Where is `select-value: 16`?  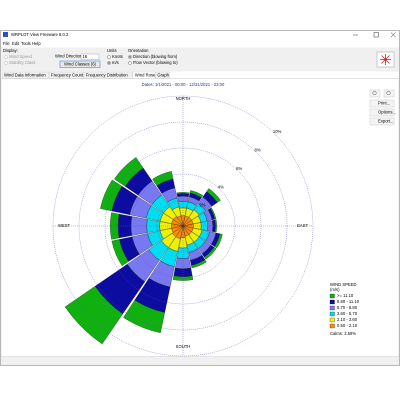
select-value: 16 is located at coordinates (85, 56).